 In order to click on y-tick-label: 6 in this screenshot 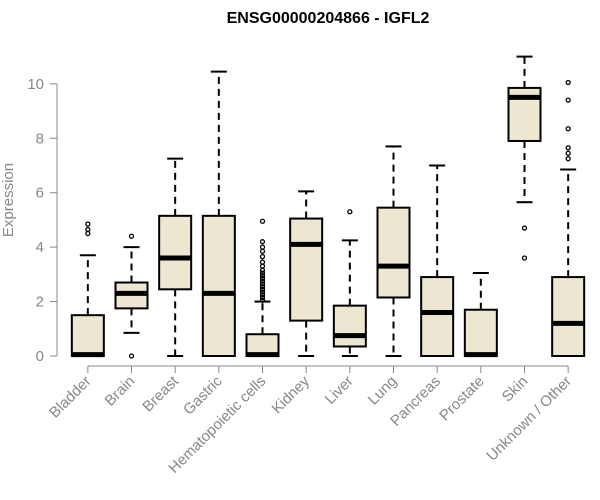, I will do `click(40, 193)`.